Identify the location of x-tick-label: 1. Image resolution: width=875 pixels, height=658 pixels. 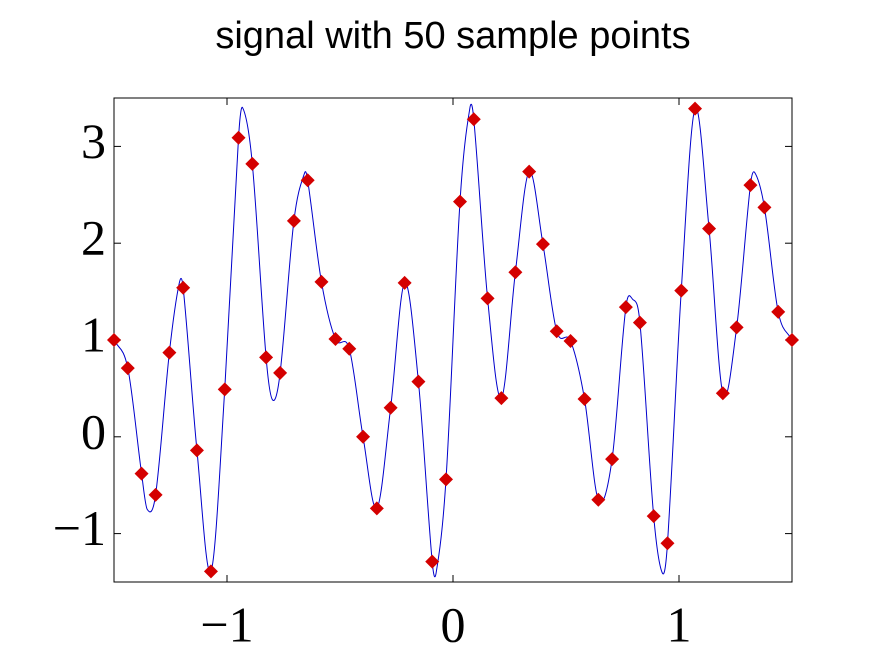
(679, 624).